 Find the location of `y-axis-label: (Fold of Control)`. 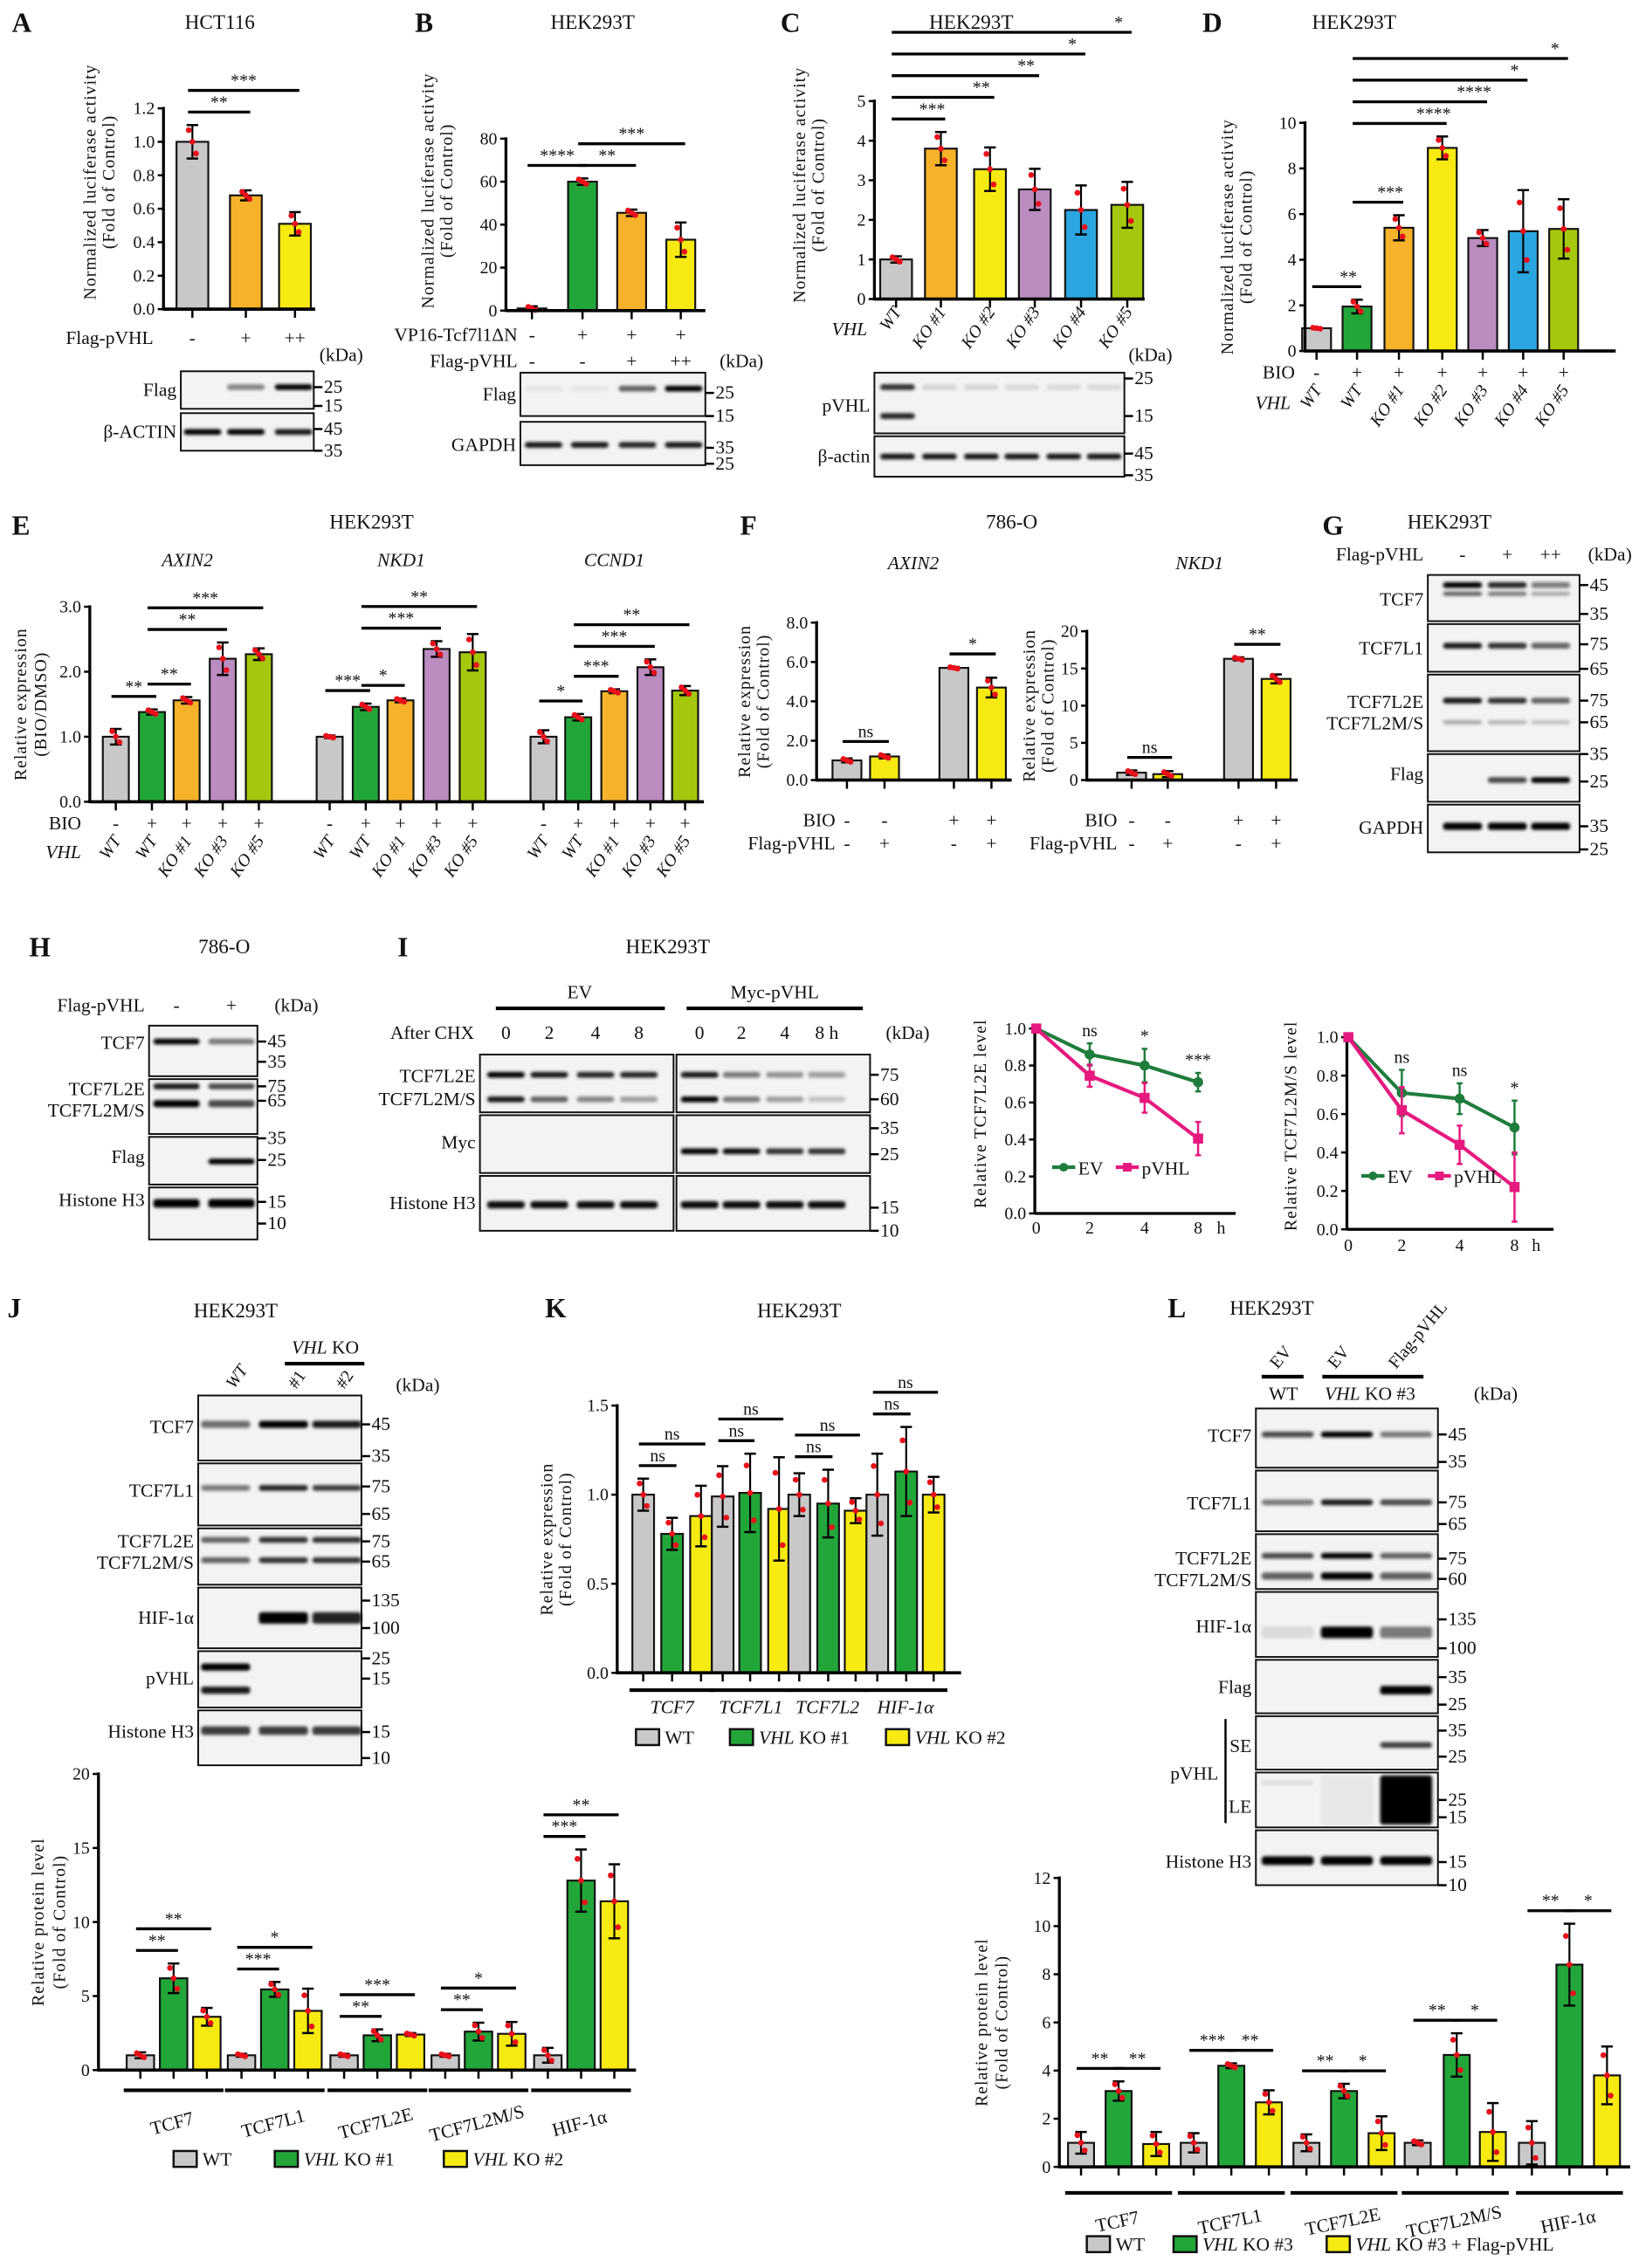

y-axis-label: (Fold of Control) is located at coordinates (764, 702).